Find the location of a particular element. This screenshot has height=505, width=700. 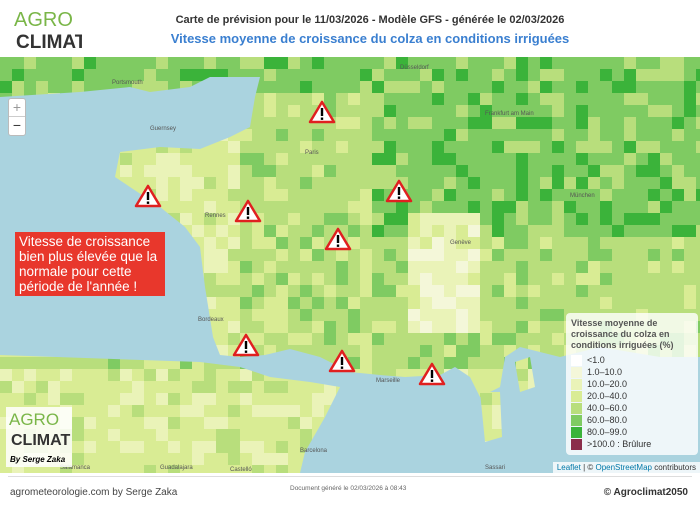

leaflet-link: Leaflet is located at coordinates (568, 467).